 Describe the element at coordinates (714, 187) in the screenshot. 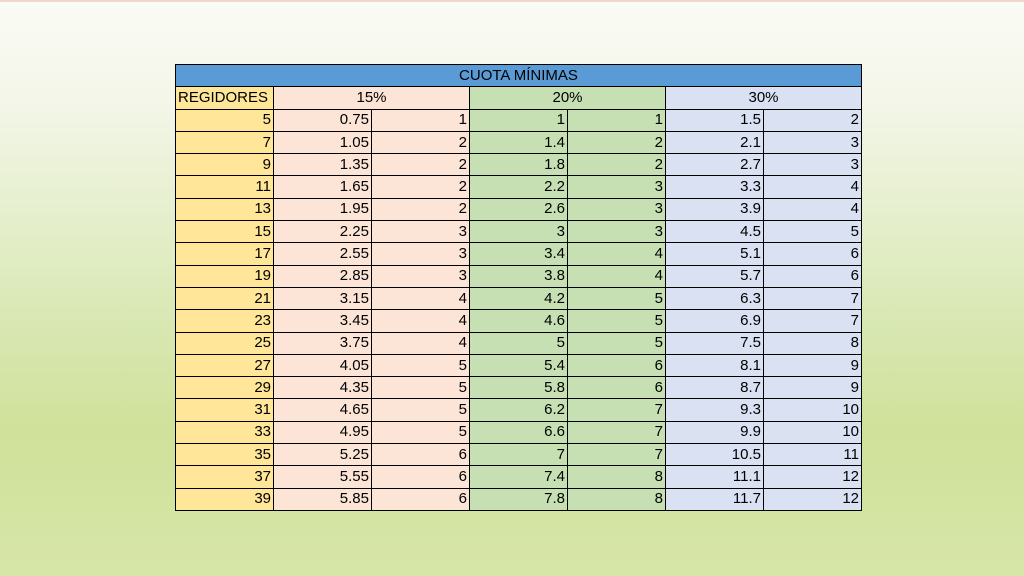

I see `pct30-value-cell: 3.3` at that location.